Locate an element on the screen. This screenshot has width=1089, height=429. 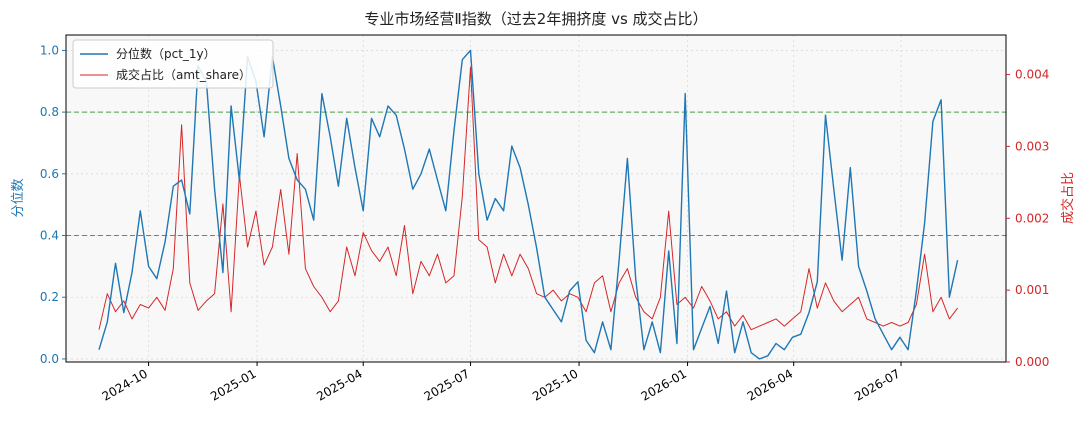
legend-label-pct_1y: 分位数（pct_1y） is located at coordinates (166, 53).